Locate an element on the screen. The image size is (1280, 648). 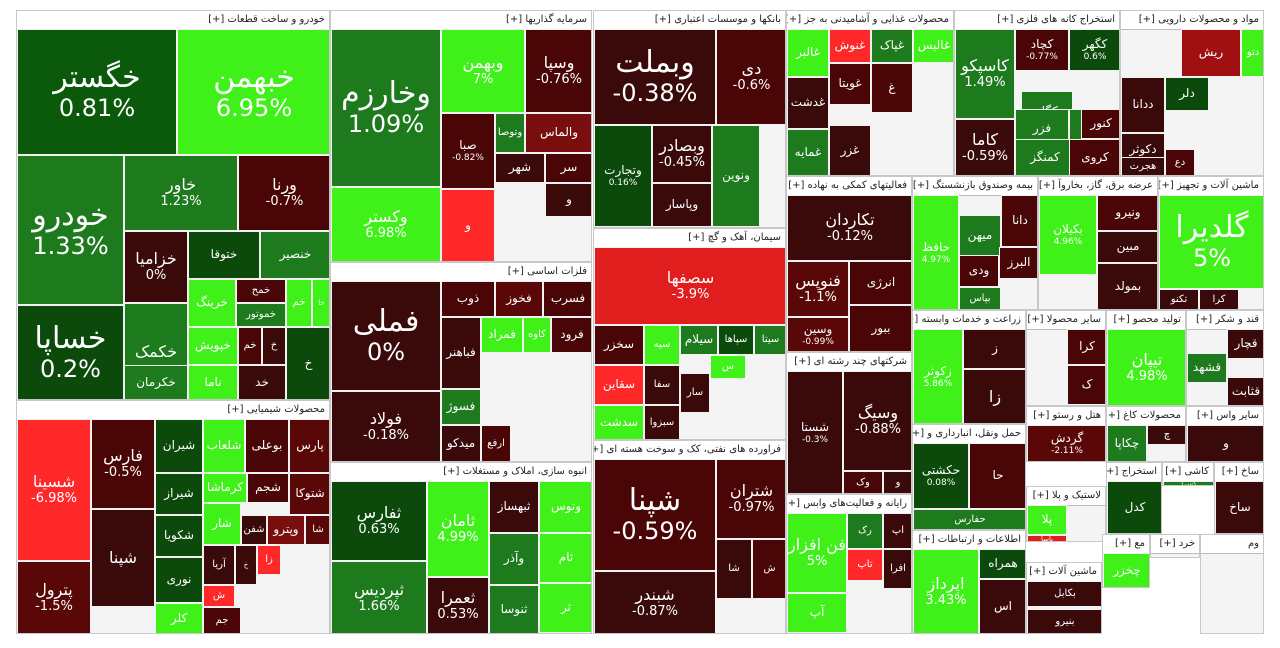
stock-tile: آپ is located at coordinates (817, 613).